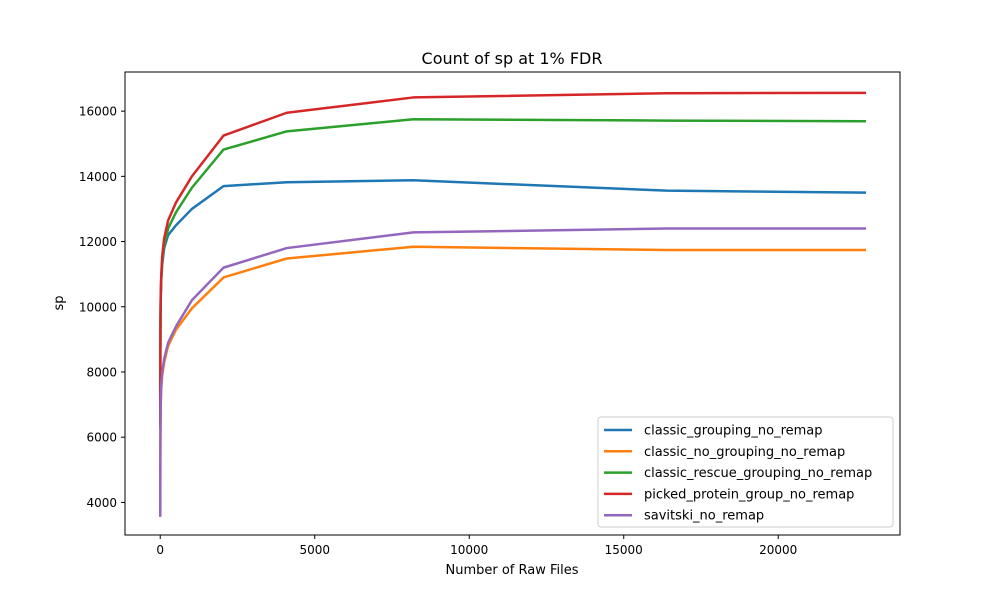 Image resolution: width=1000 pixels, height=600 pixels. I want to click on x-tick-label: 5000, so click(314, 550).